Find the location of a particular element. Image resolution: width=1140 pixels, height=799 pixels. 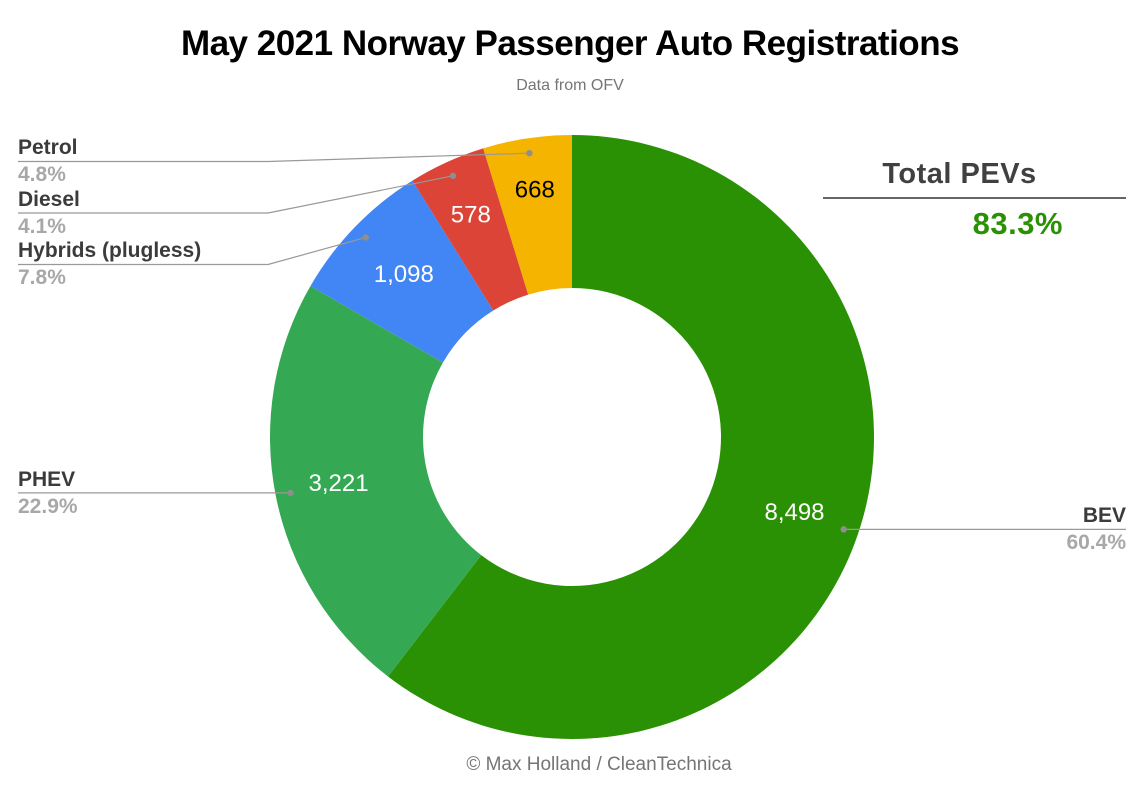

leader-dot-bev is located at coordinates (843, 529).